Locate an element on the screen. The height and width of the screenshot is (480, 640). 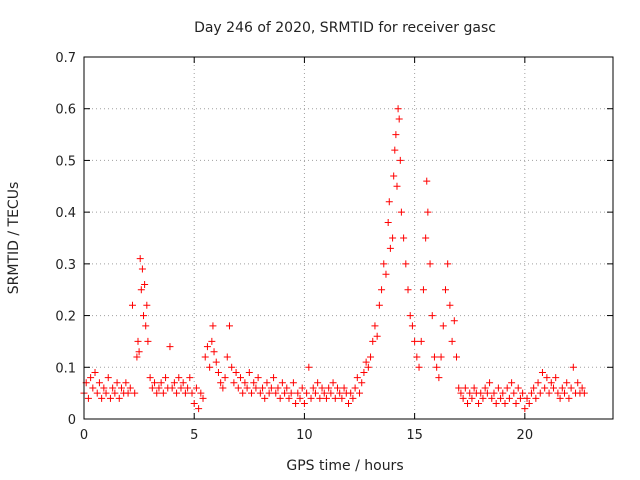
x-tick-label: 0 is located at coordinates (84, 435).